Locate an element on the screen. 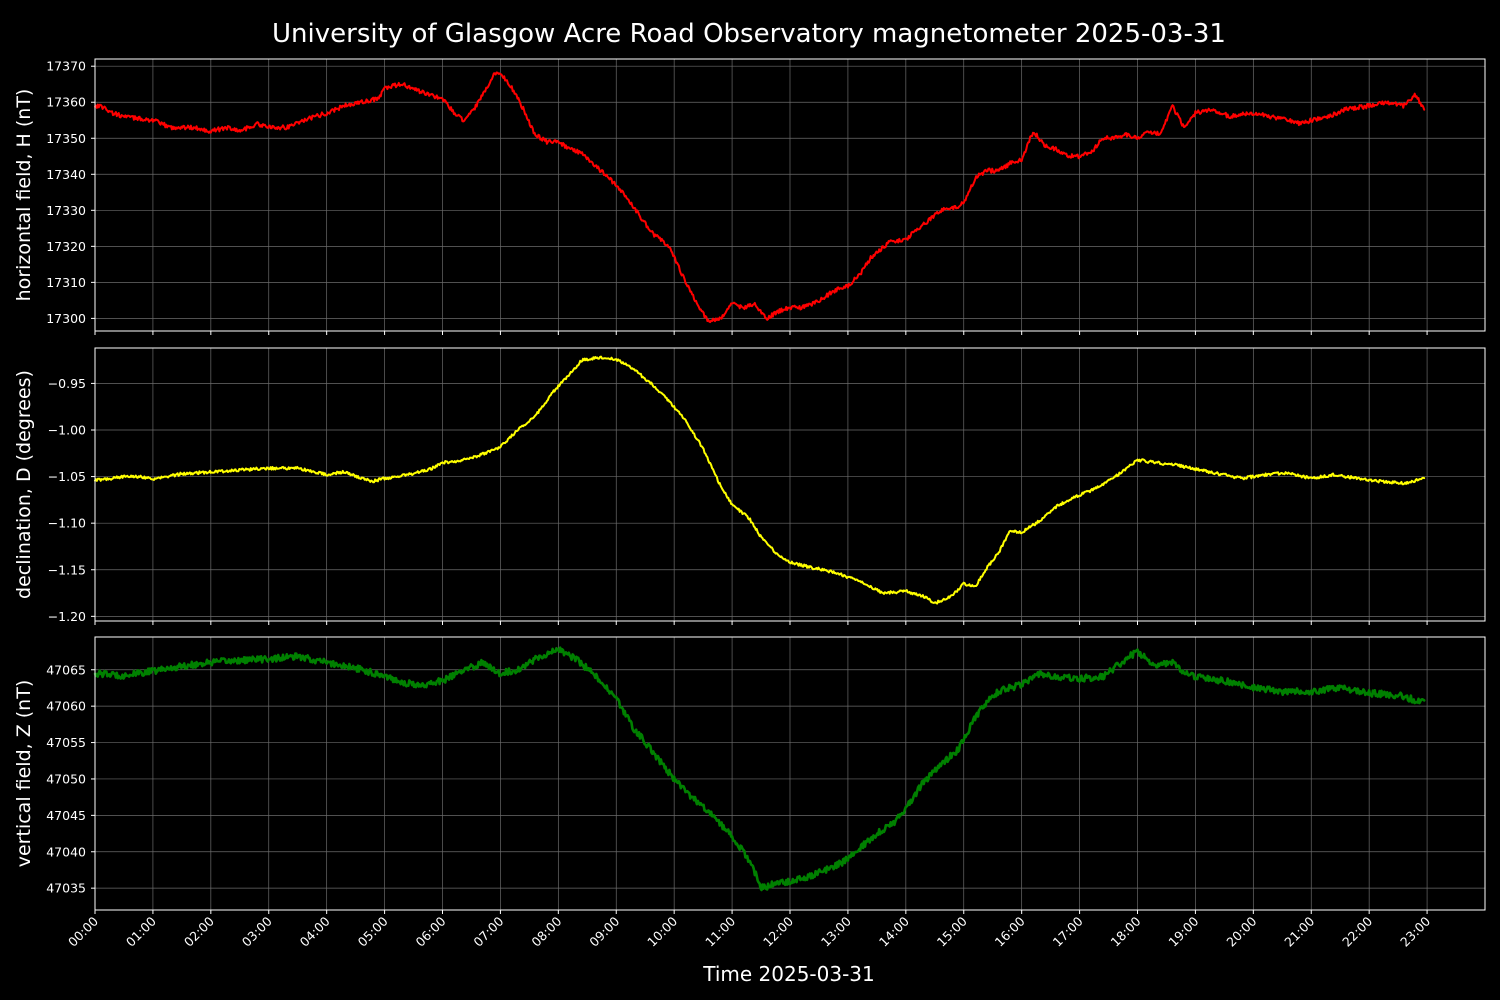  x-tick-label: 22:00 is located at coordinates (1357, 931).